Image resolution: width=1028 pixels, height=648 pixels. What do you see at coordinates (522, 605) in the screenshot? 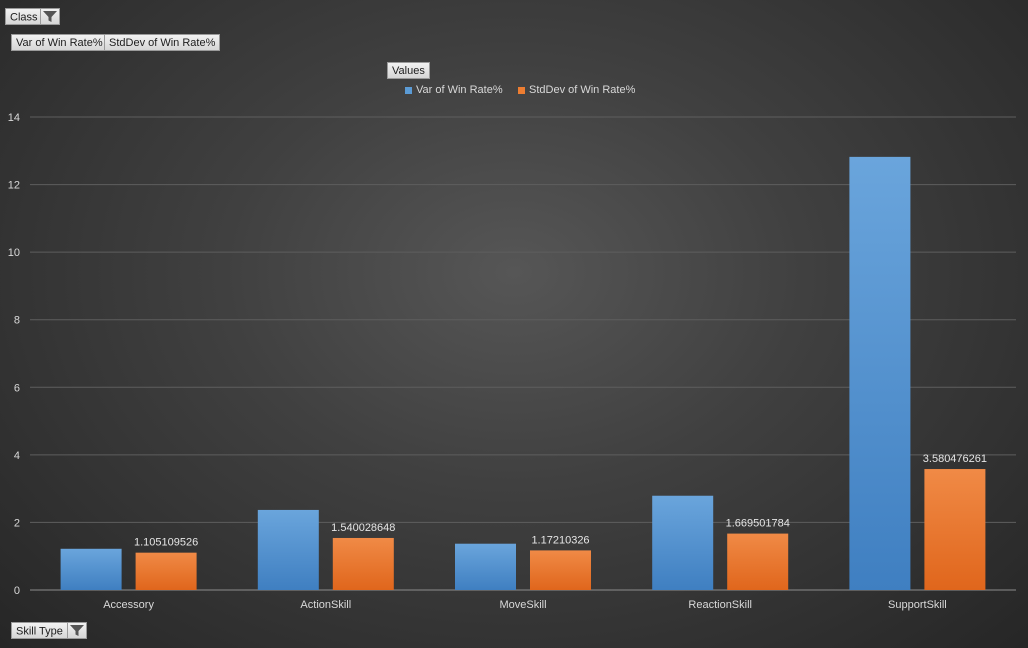
I see `x-tick-label: MoveSkill` at bounding box center [522, 605].